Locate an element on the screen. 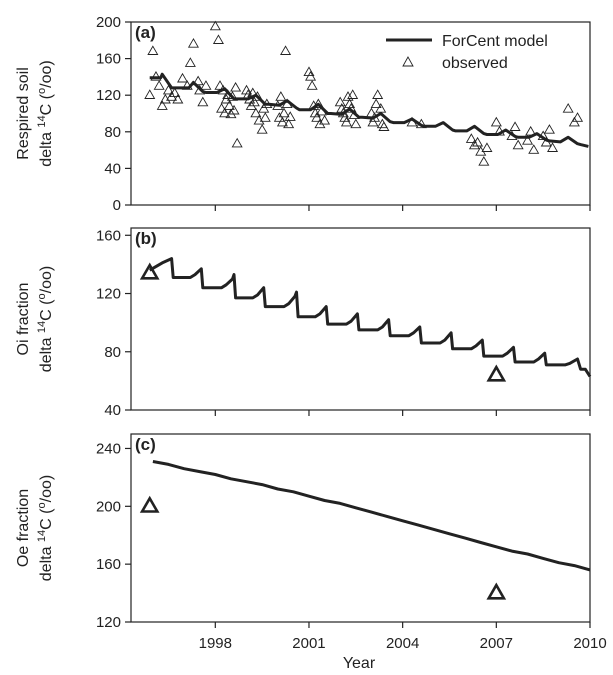 Image resolution: width=613 pixels, height=675 pixels. y-tick-label-c: 200 is located at coordinates (108, 506).